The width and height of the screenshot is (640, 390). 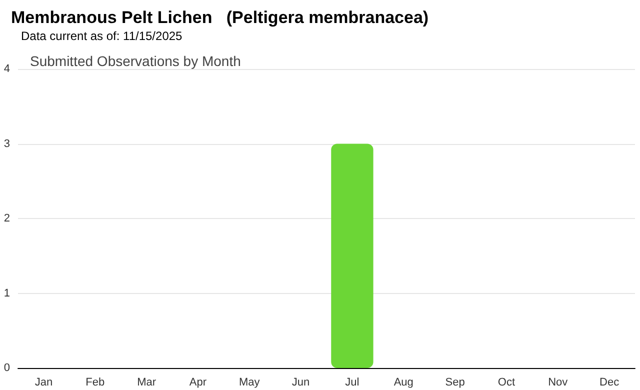 What do you see at coordinates (146, 382) in the screenshot?
I see `x-tick-label: Mar` at bounding box center [146, 382].